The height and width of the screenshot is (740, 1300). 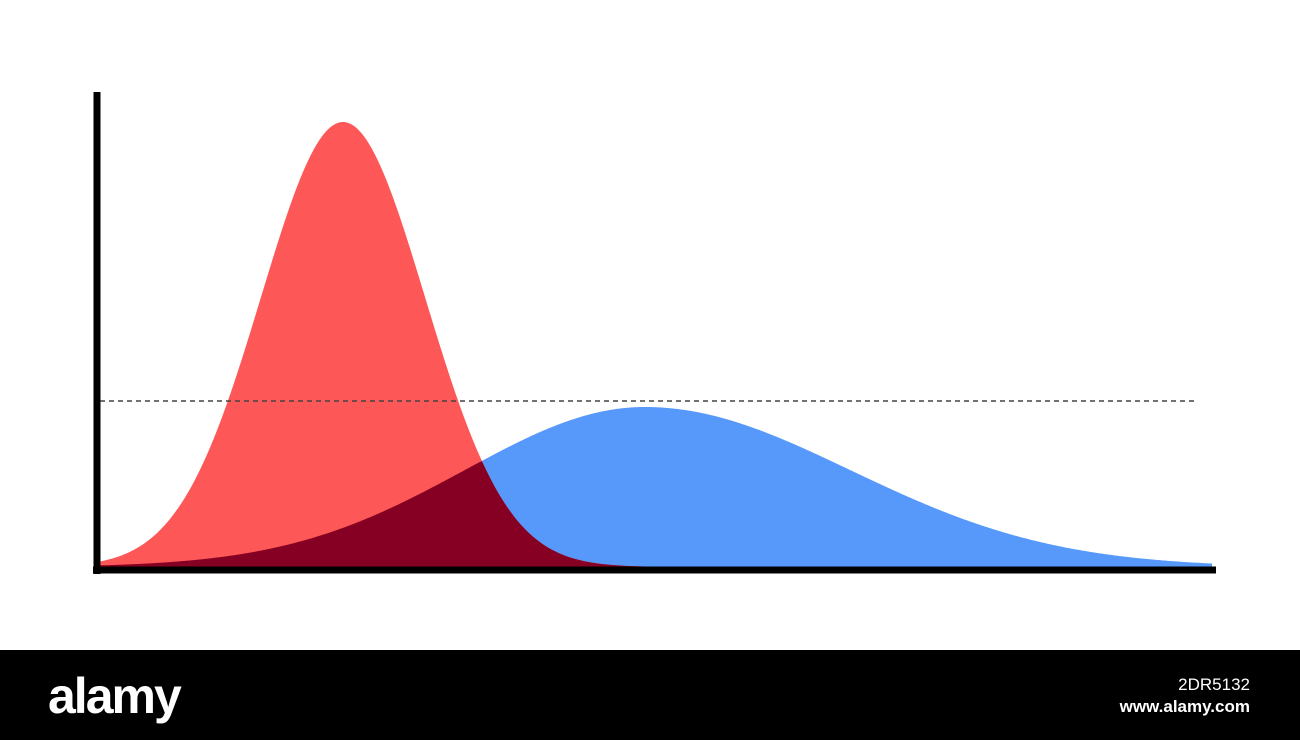 What do you see at coordinates (650, 695) in the screenshot?
I see `watermark-bar` at bounding box center [650, 695].